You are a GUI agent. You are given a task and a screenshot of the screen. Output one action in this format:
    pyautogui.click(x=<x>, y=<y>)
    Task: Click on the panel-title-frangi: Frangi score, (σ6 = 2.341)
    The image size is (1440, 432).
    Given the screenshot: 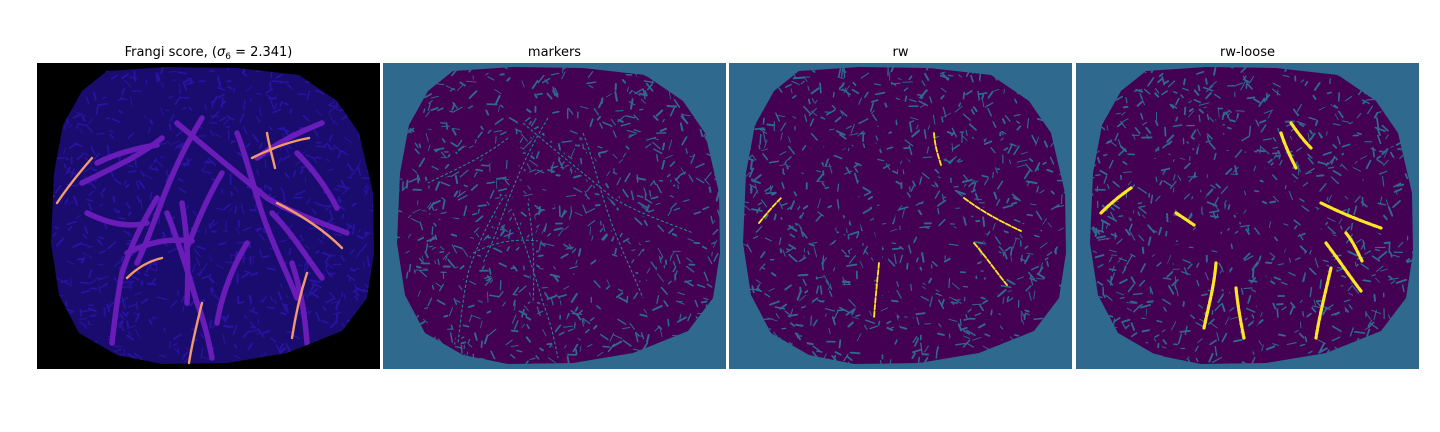 What is the action you would take?
    pyautogui.click(x=208, y=53)
    